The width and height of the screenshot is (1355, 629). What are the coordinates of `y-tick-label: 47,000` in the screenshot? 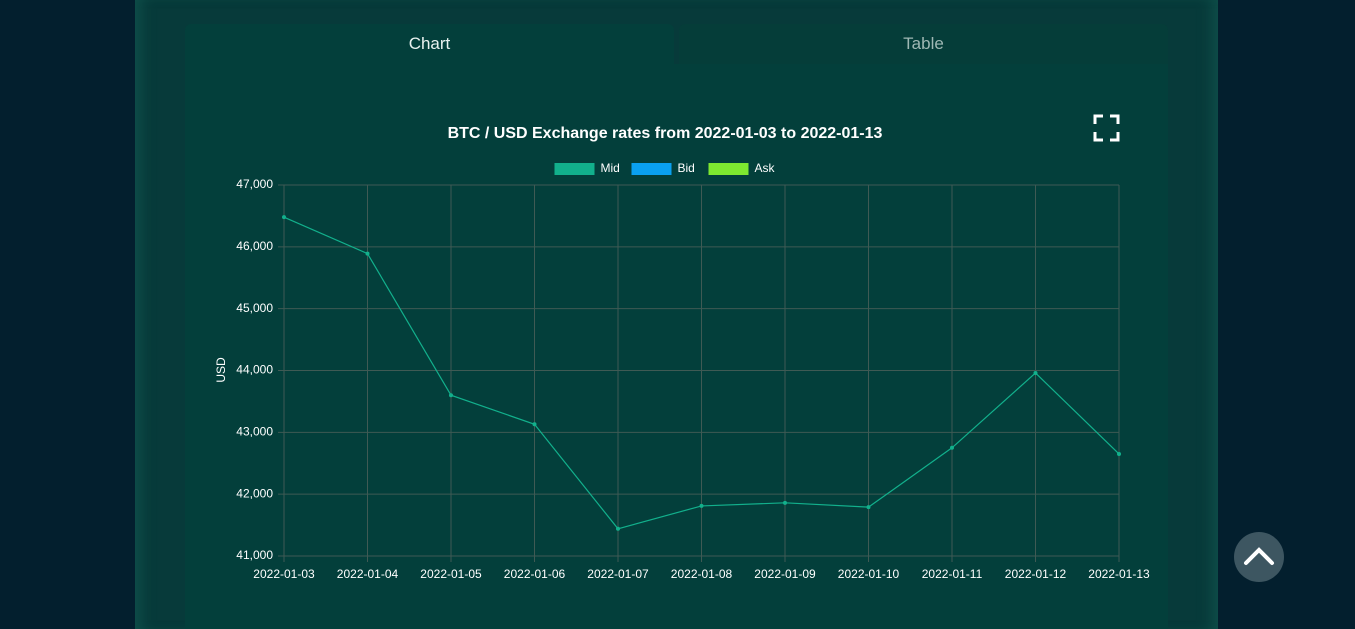 It's located at (254, 184).